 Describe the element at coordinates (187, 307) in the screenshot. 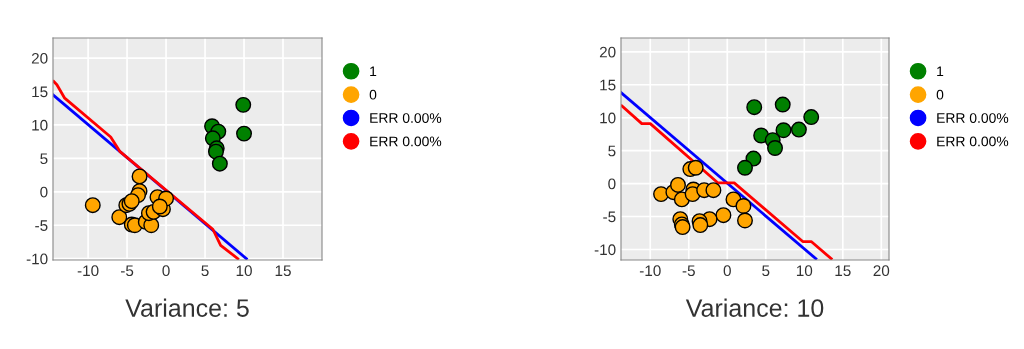

I see `x-axis-title: Variance: 5` at that location.